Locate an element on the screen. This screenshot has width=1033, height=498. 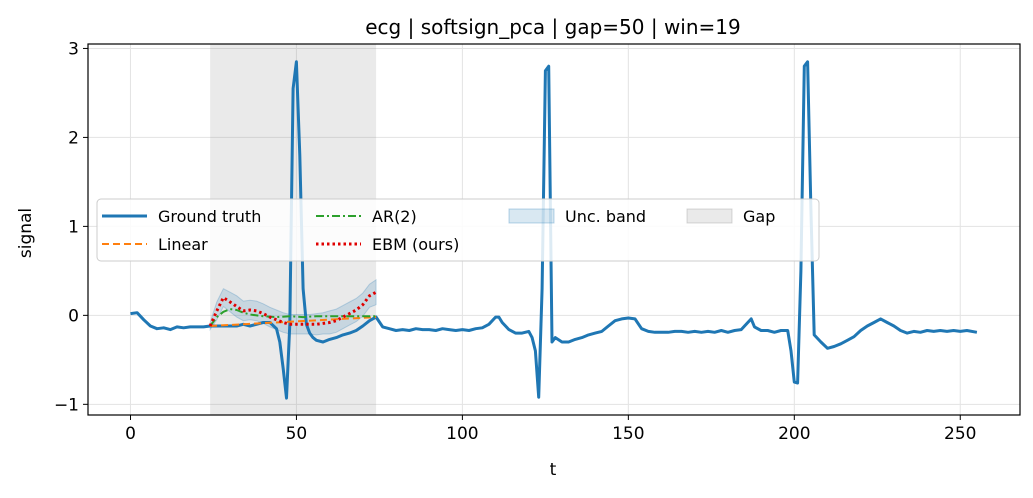
legend-label: EBM (ours) is located at coordinates (415, 244).